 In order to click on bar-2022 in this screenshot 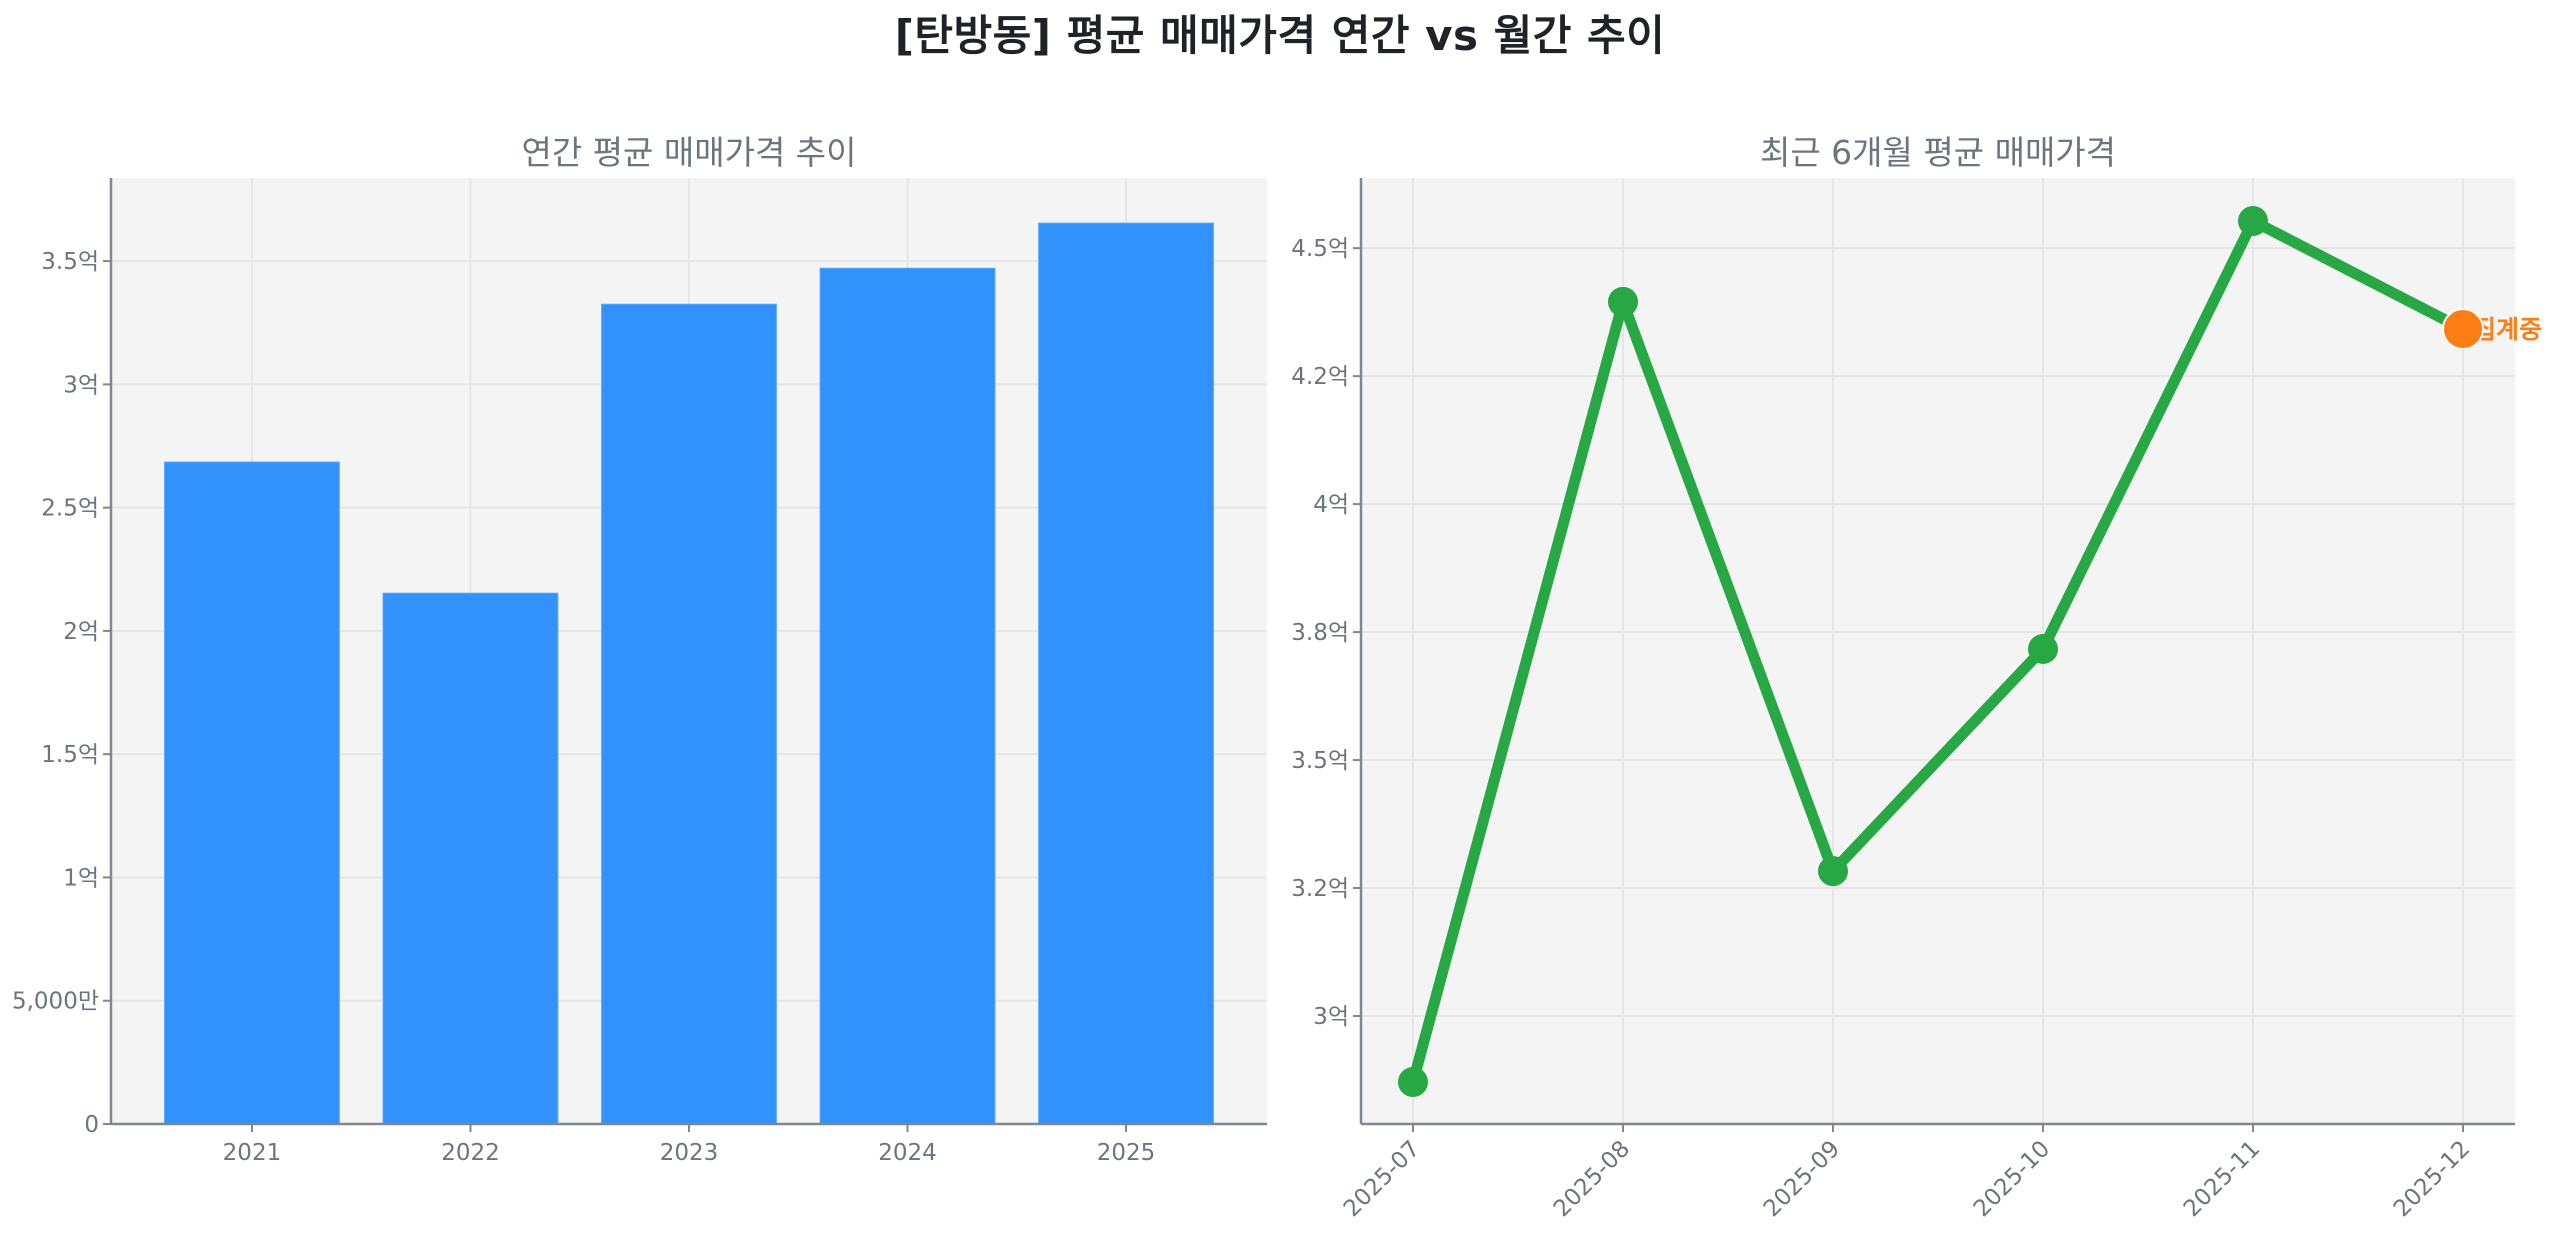, I will do `click(470, 858)`.